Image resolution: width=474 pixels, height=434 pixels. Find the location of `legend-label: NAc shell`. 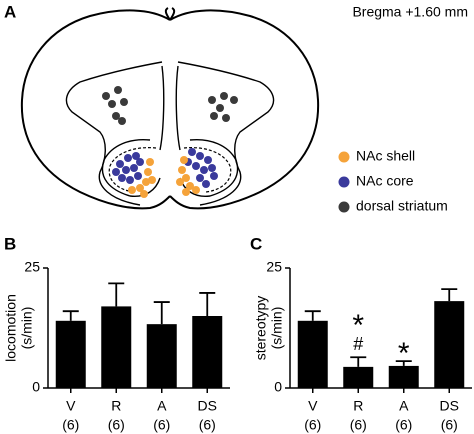

legend-label: NAc shell is located at coordinates (385, 156).